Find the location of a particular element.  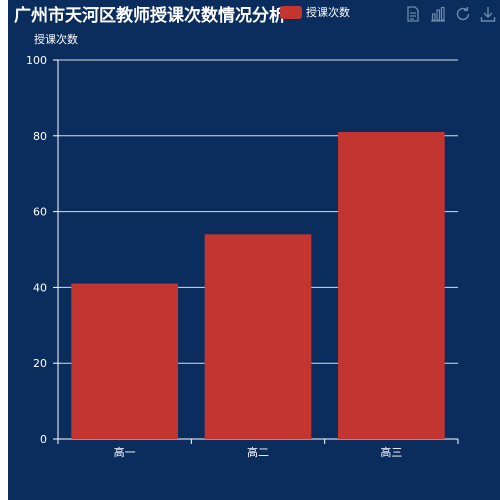

y-tick-label: 40 is located at coordinates (40, 287).